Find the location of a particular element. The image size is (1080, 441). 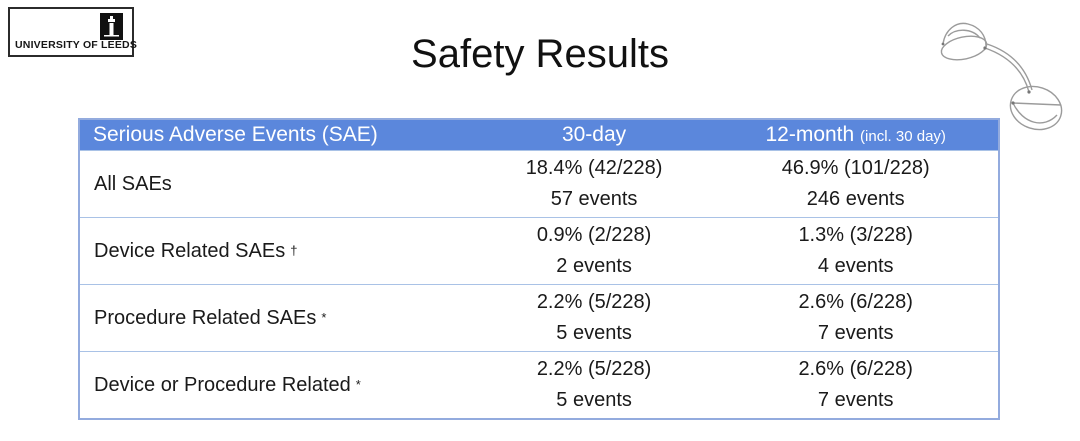

leeds-parkinson-tower-icon is located at coordinates (111, 26).